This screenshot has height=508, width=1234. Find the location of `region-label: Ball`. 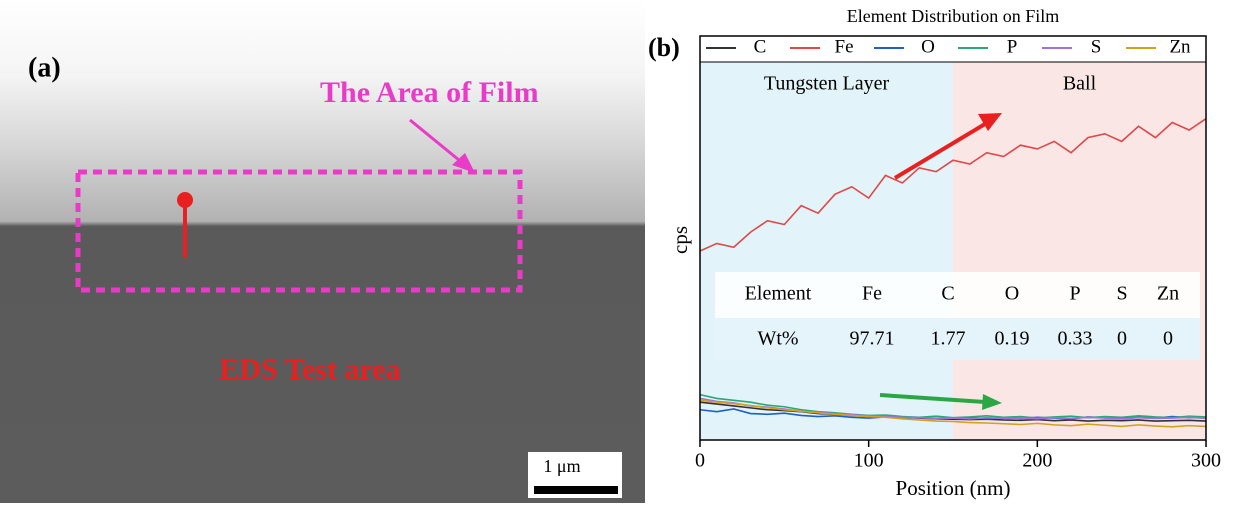

region-label: Ball is located at coordinates (1080, 84).